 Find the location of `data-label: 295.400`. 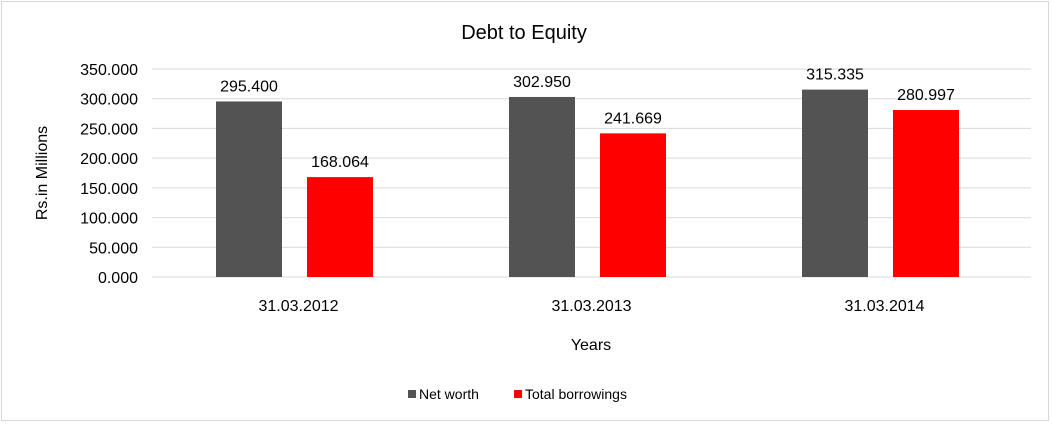

data-label: 295.400 is located at coordinates (249, 86).